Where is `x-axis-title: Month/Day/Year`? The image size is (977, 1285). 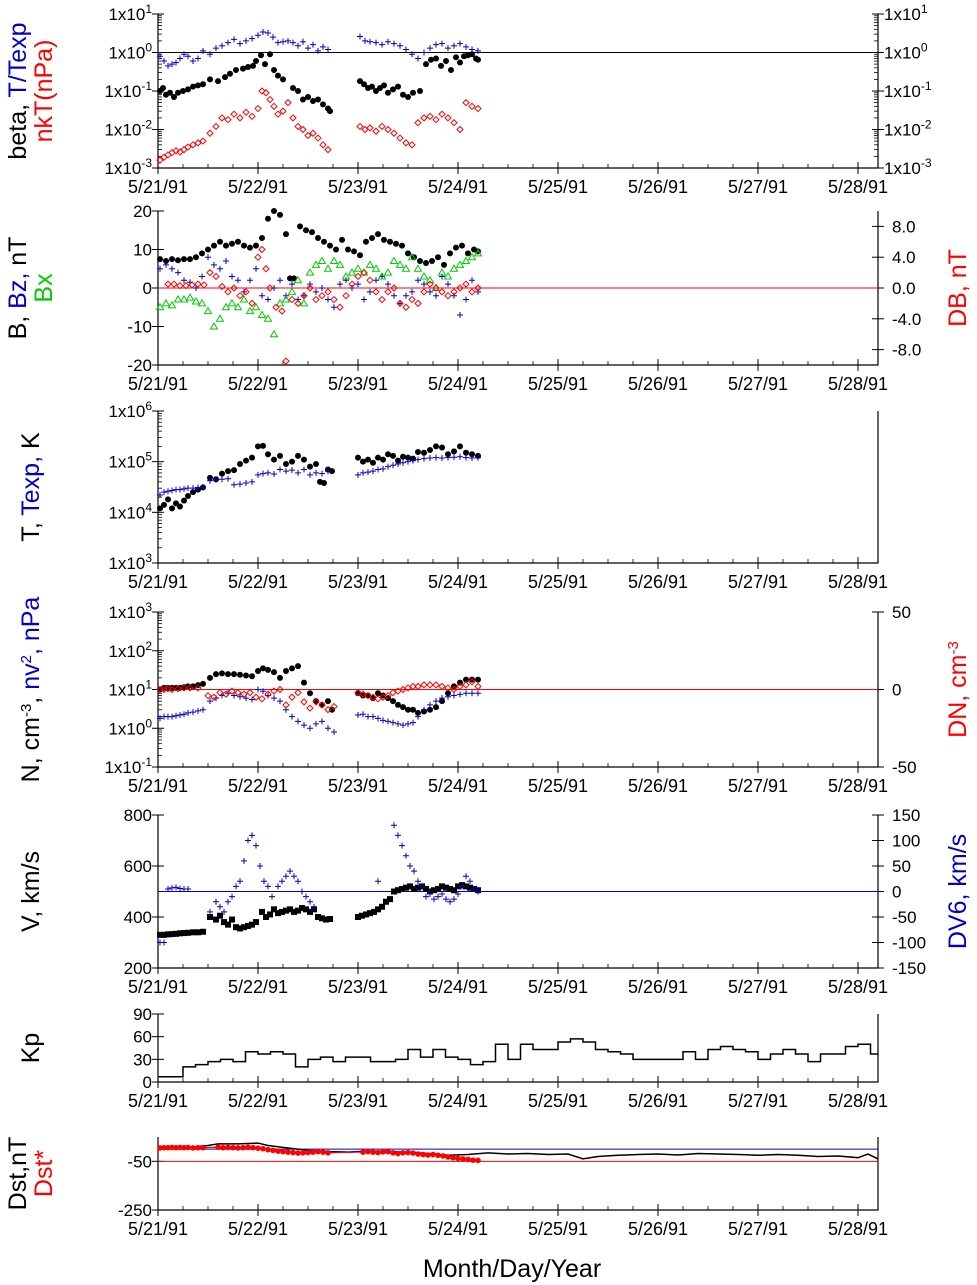 x-axis-title: Month/Day/Year is located at coordinates (512, 1269).